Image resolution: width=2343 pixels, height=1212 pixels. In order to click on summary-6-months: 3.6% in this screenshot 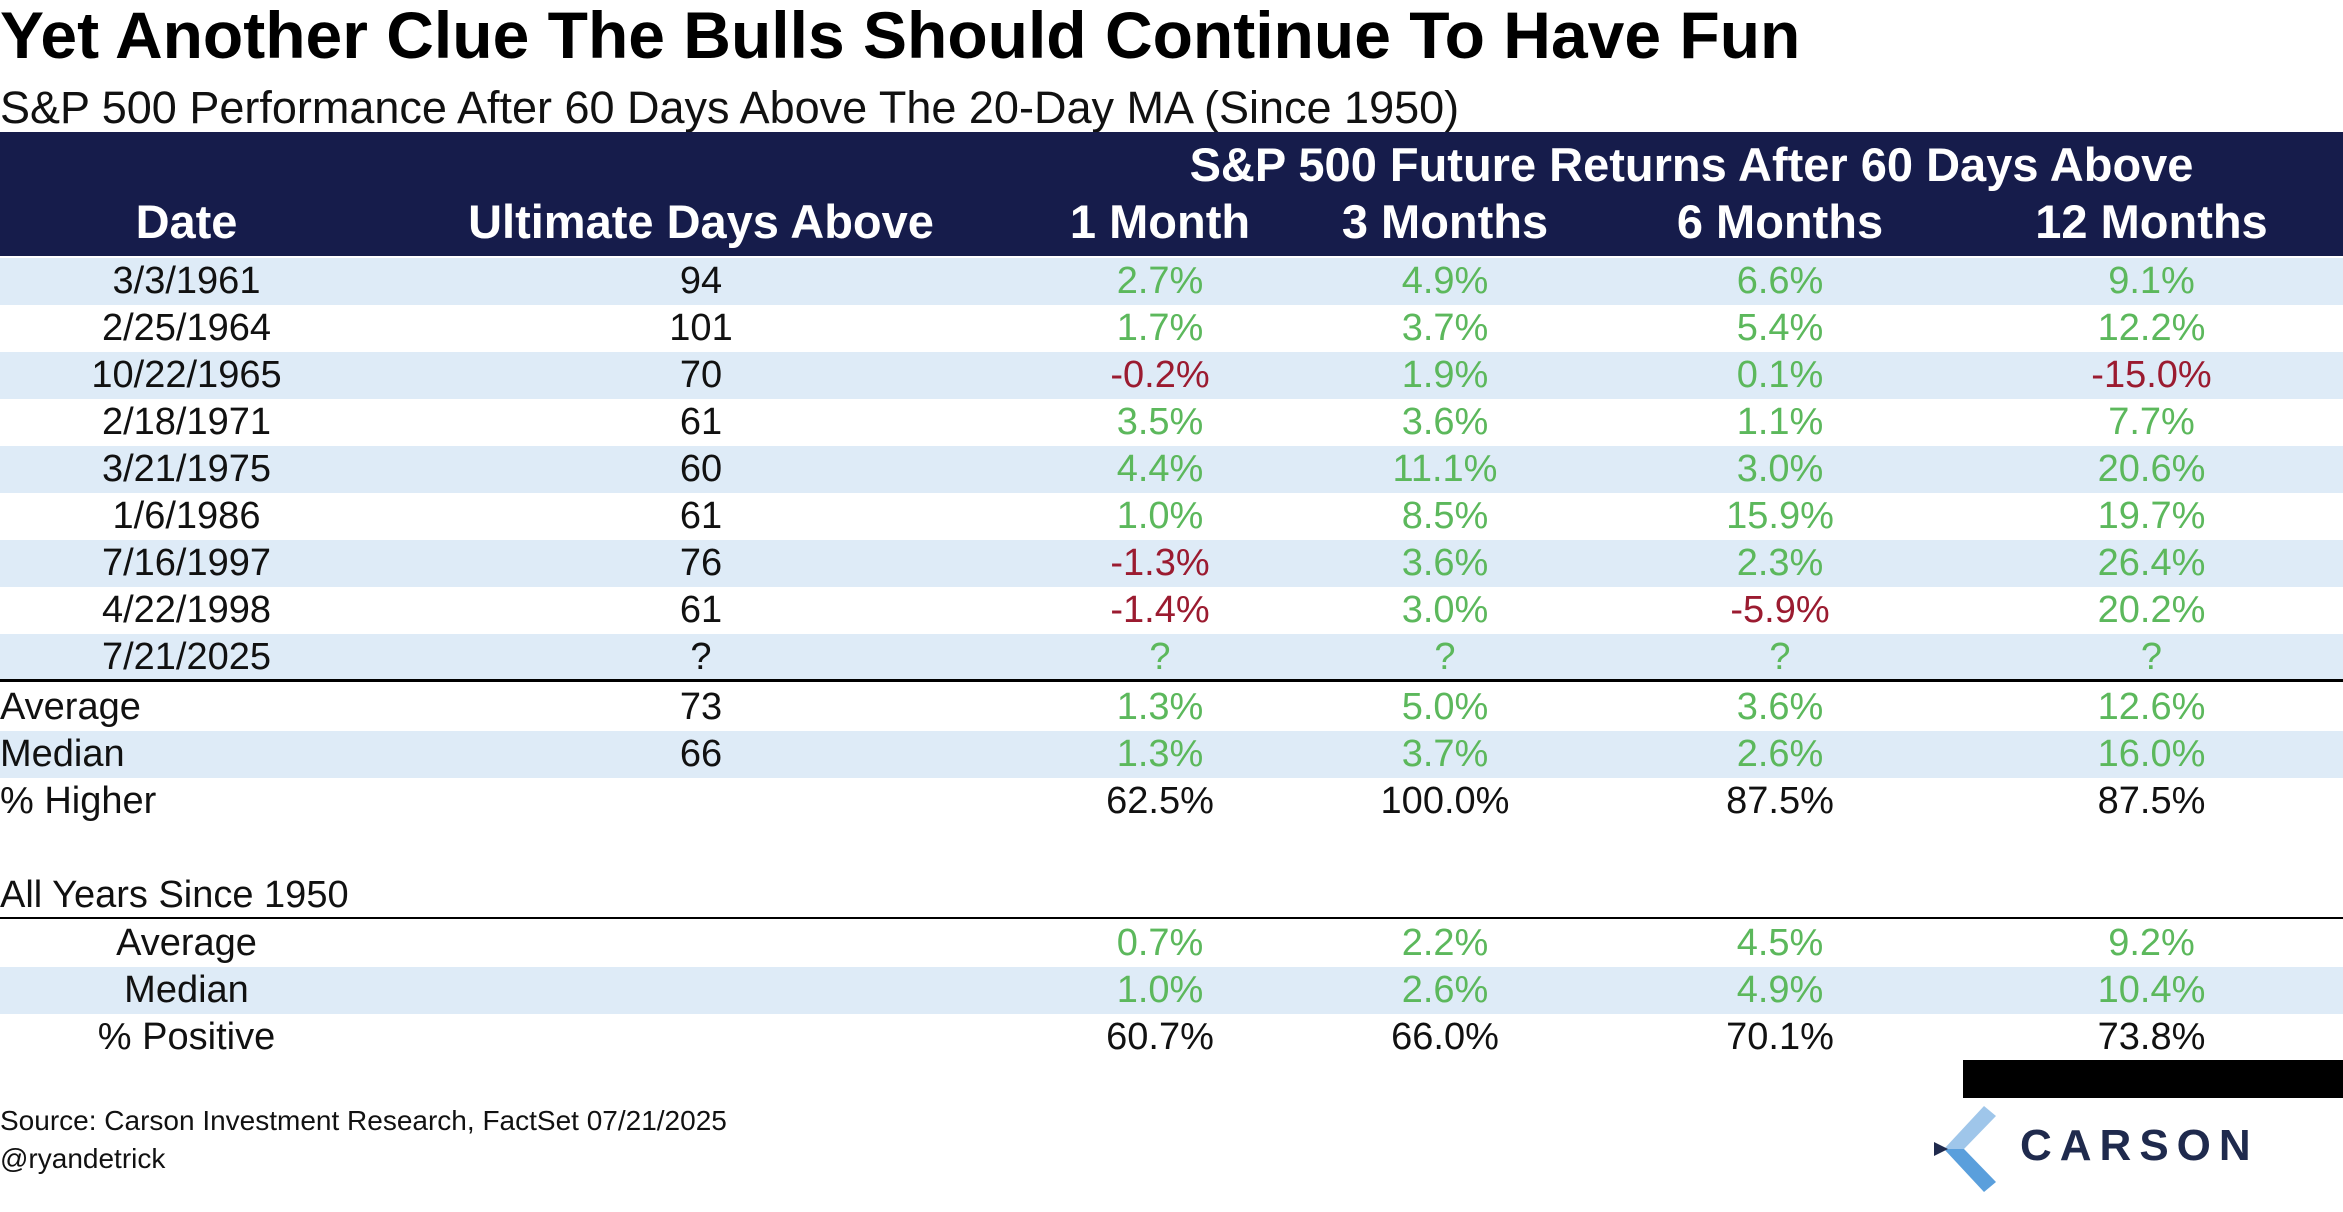, I will do `click(1780, 707)`.